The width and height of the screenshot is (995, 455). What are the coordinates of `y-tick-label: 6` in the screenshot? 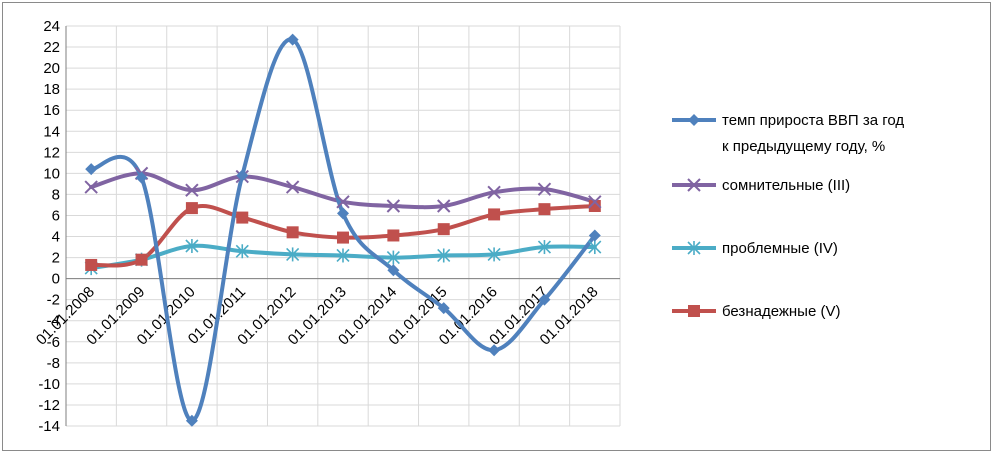 It's located at (56, 215).